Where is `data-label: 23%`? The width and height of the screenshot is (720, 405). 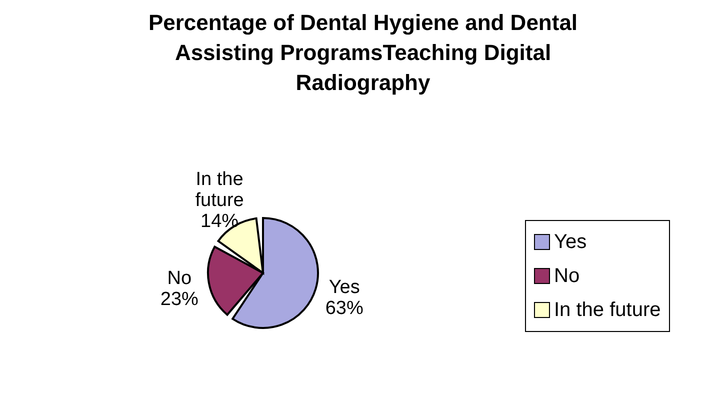
data-label: 23% is located at coordinates (179, 299).